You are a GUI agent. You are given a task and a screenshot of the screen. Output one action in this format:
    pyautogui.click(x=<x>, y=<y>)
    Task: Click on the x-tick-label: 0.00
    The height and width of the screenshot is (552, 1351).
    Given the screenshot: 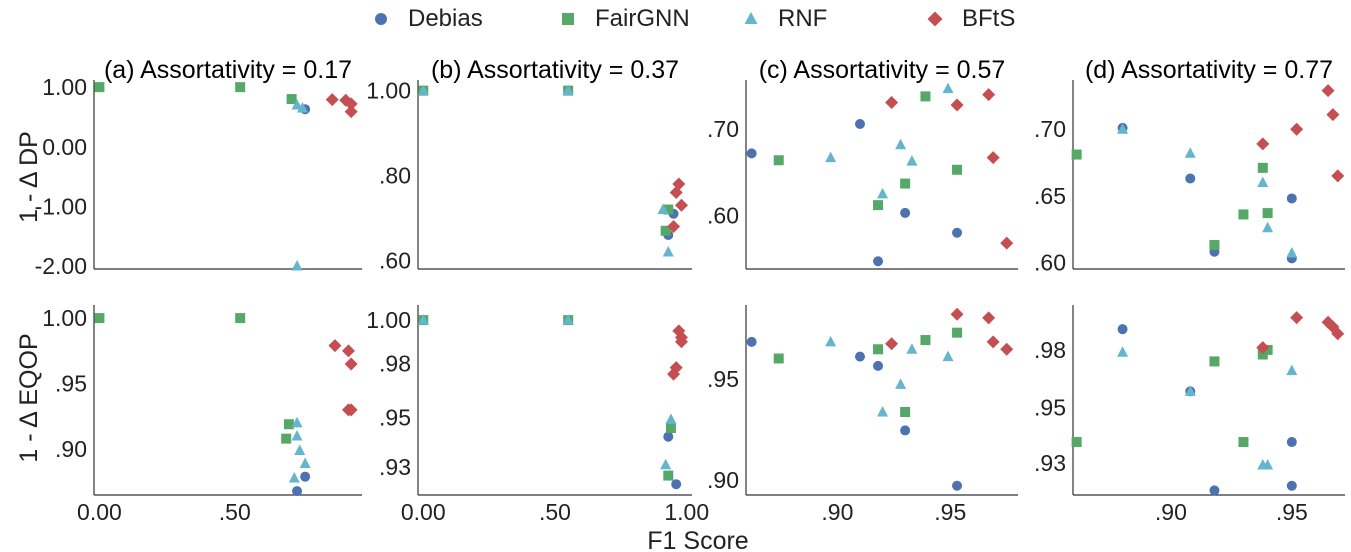 What is the action you would take?
    pyautogui.click(x=99, y=512)
    